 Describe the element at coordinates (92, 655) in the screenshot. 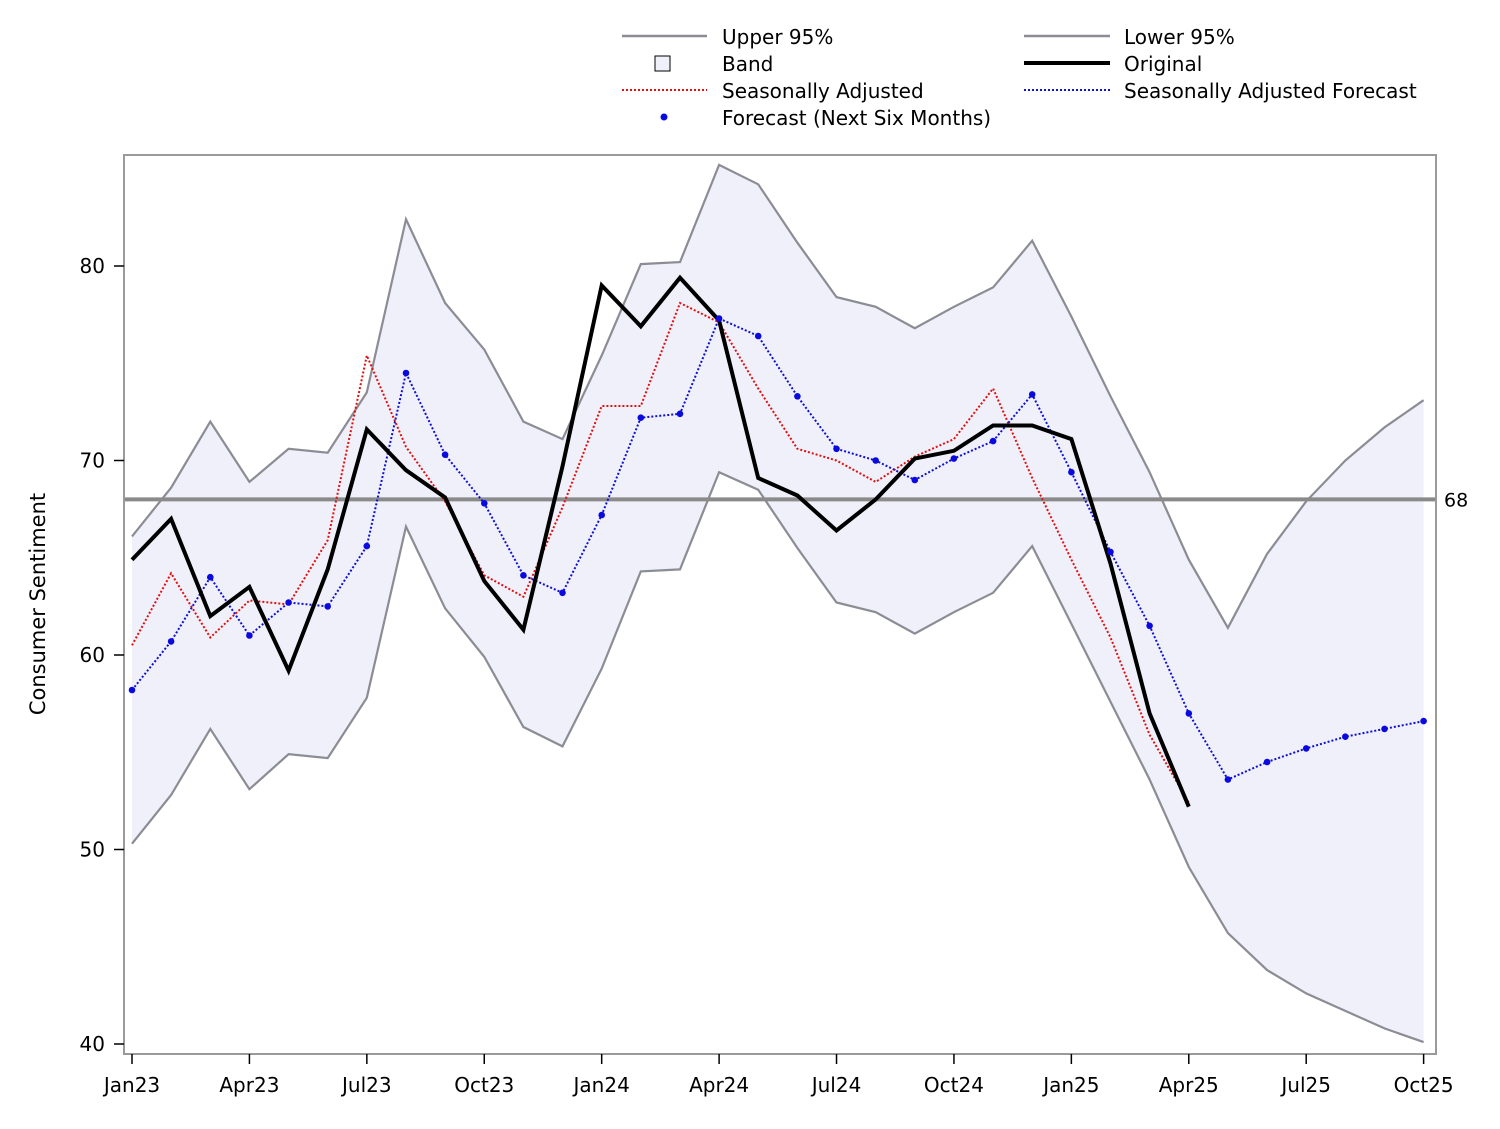

I see `y-tick-label: 60` at that location.